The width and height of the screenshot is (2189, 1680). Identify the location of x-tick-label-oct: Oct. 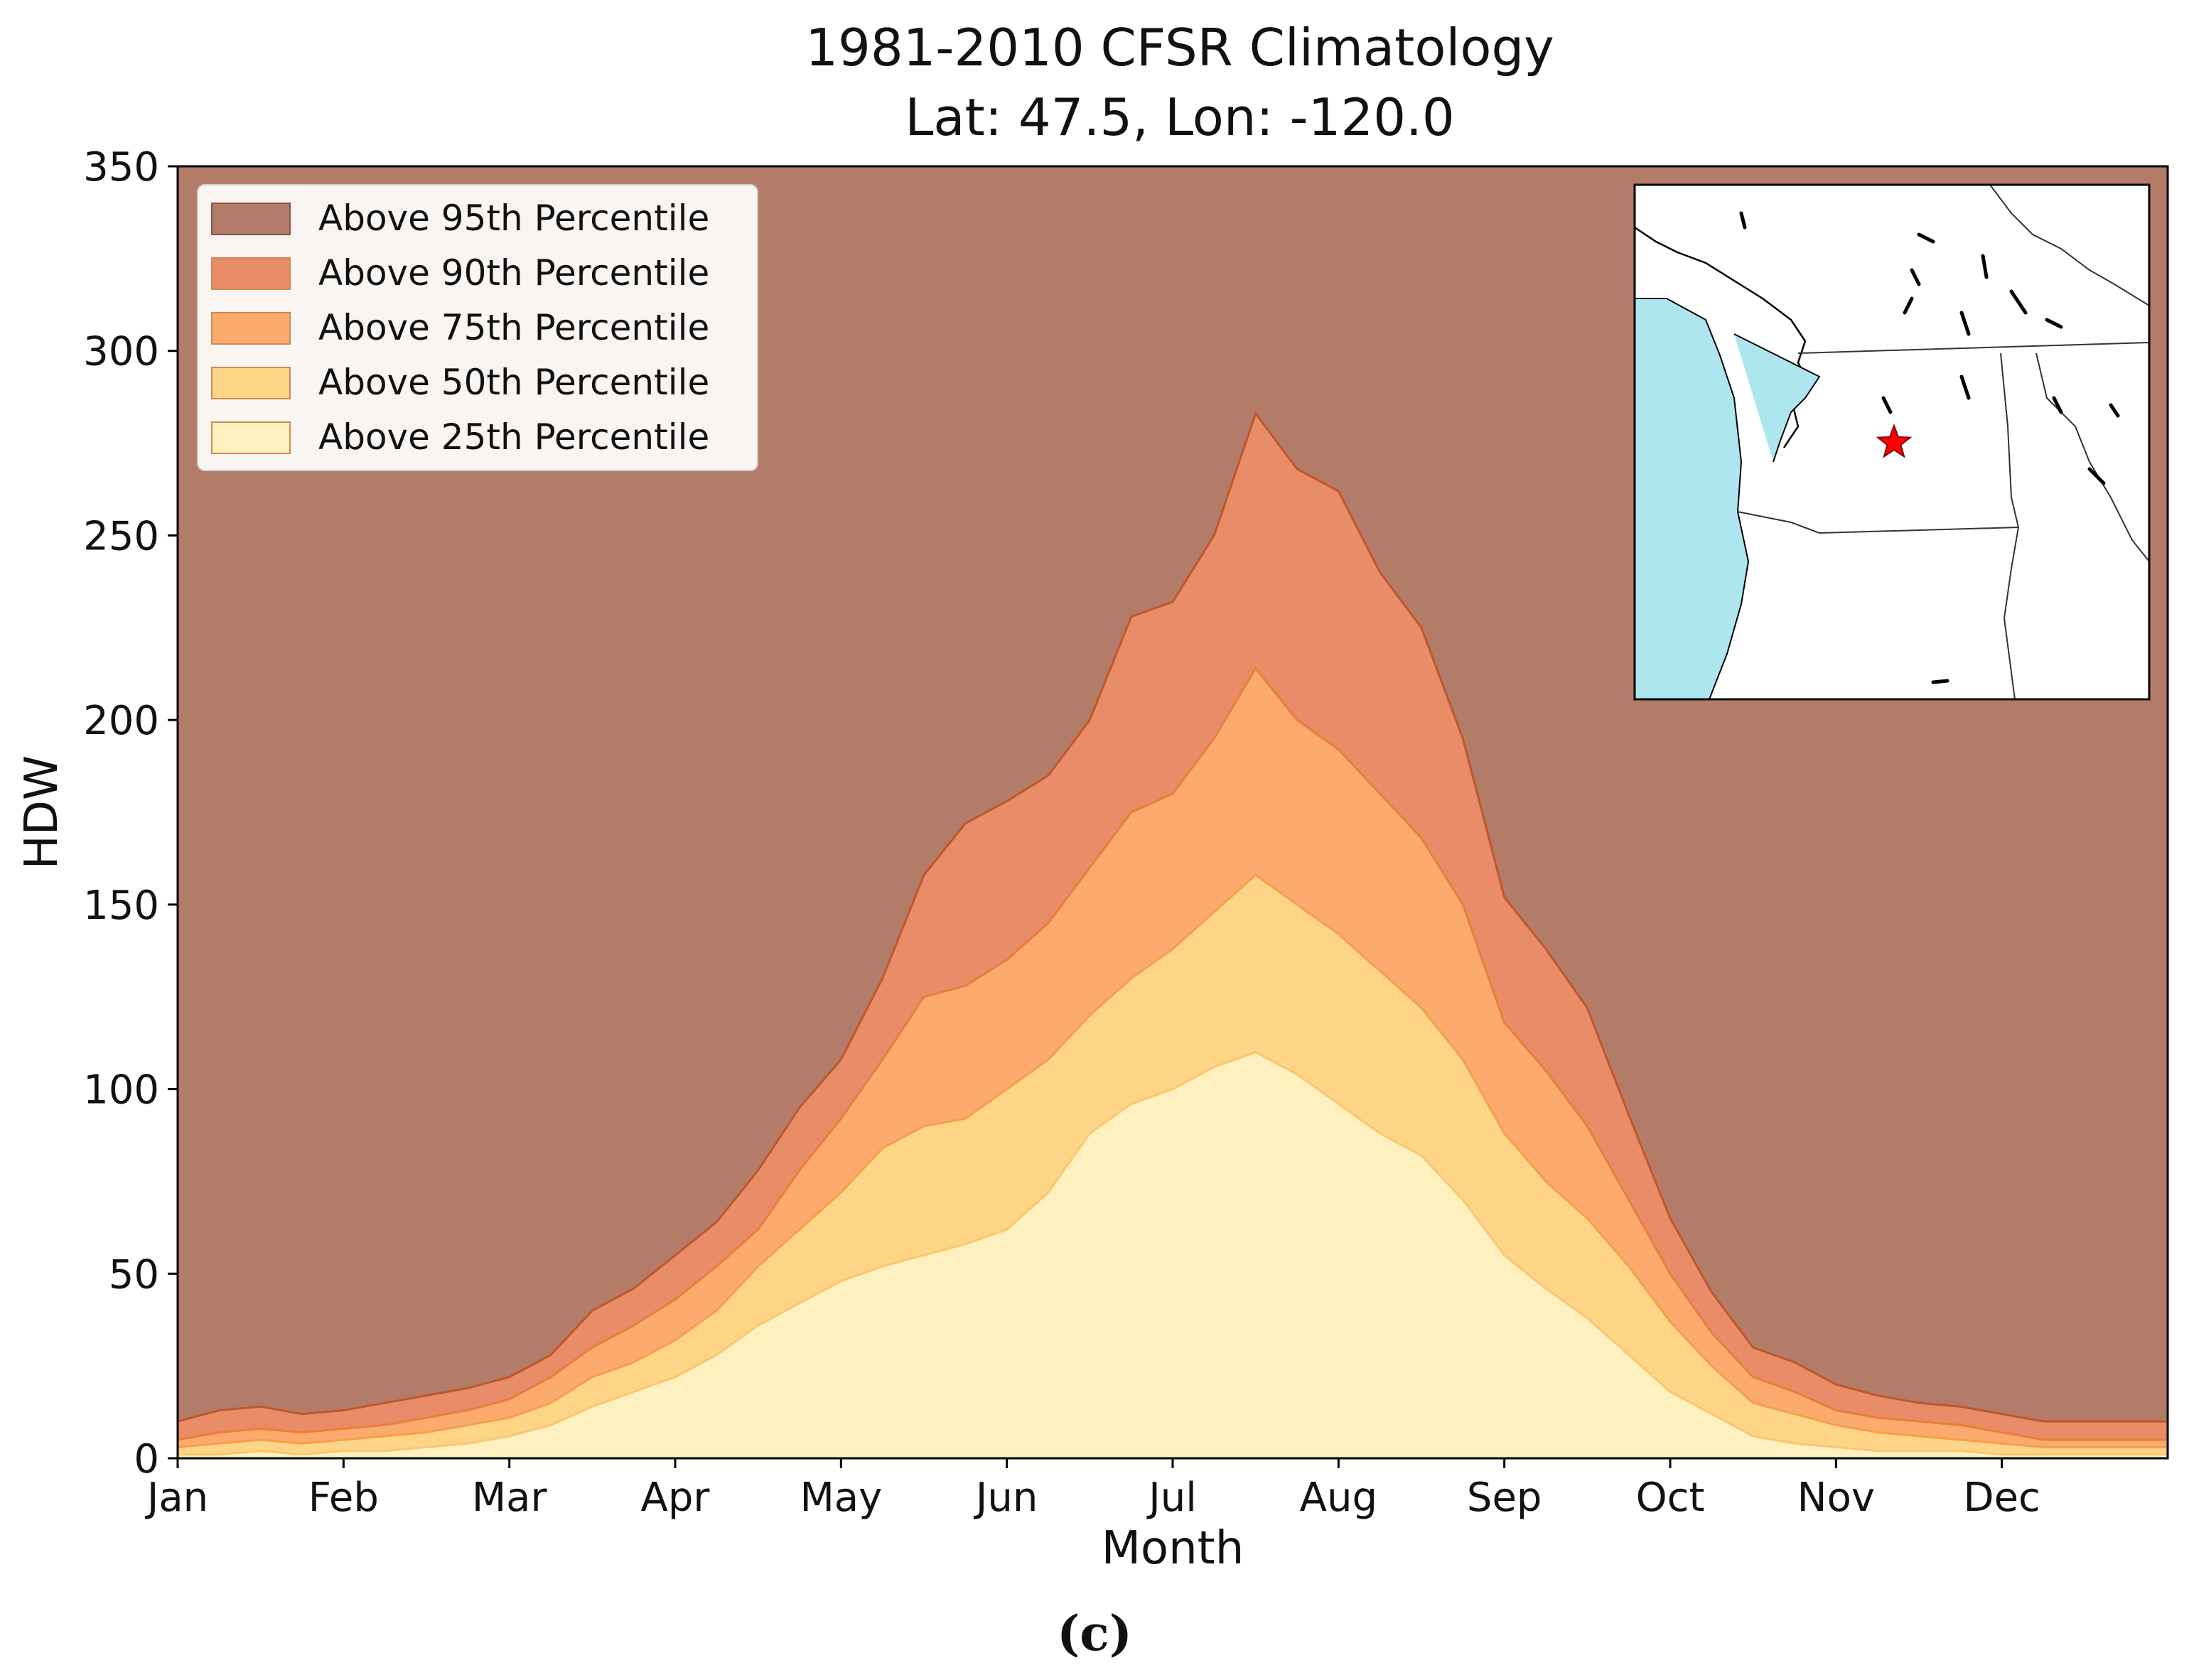
(1671, 1498).